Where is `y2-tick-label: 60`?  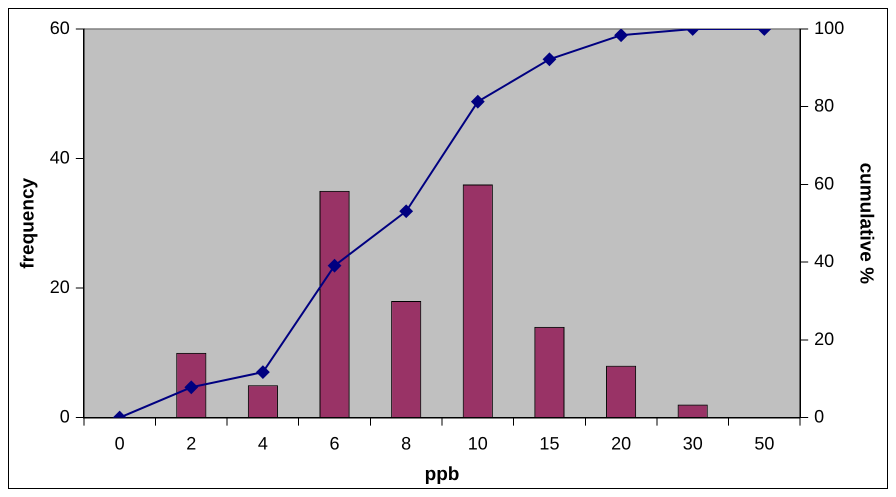
y2-tick-label: 60 is located at coordinates (824, 183).